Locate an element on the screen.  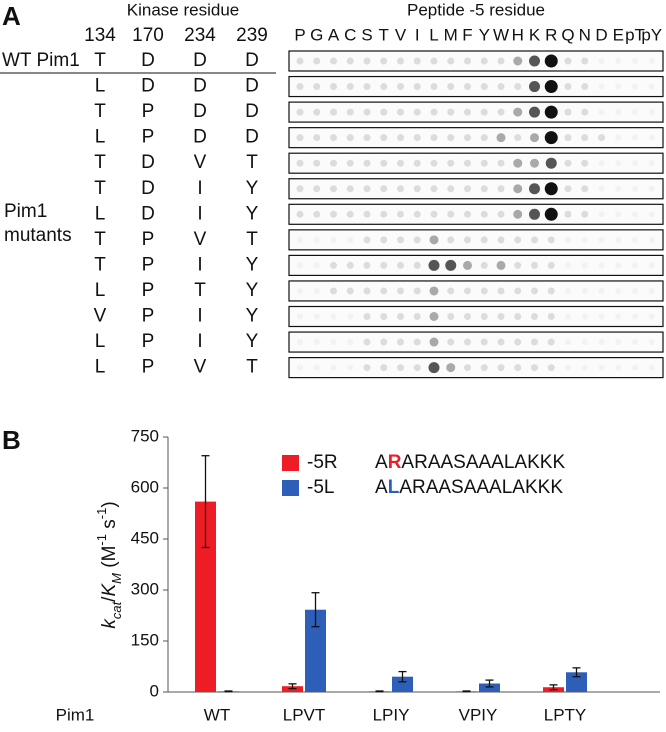
peptide-residue: A is located at coordinates (334, 34).